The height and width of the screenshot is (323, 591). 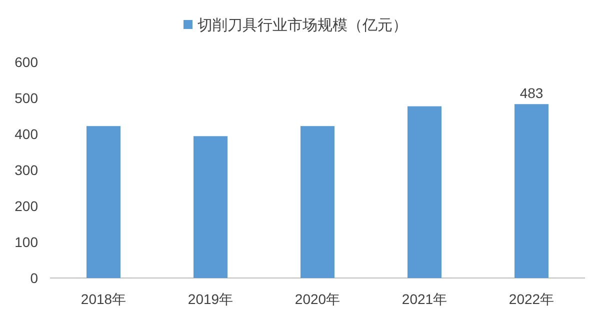 What do you see at coordinates (303, 25) in the screenshot?
I see `legend-label: 切削刀具行业市场规模（亿元）` at bounding box center [303, 25].